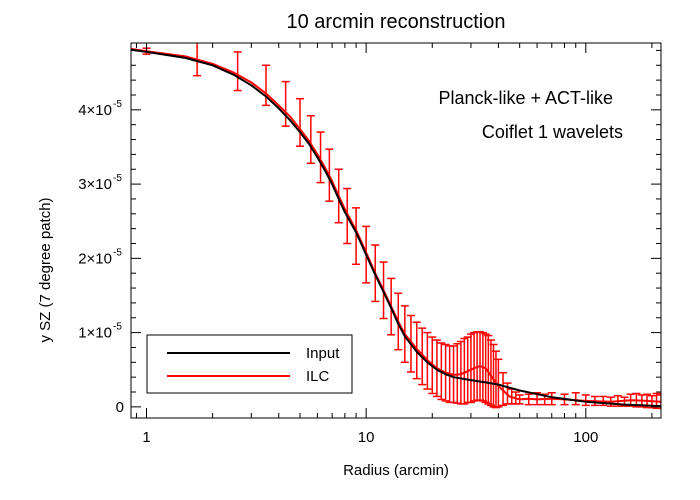 The width and height of the screenshot is (700, 500). Describe the element at coordinates (396, 22) in the screenshot. I see `chart-title: 10 arcmin reconstruction` at that location.